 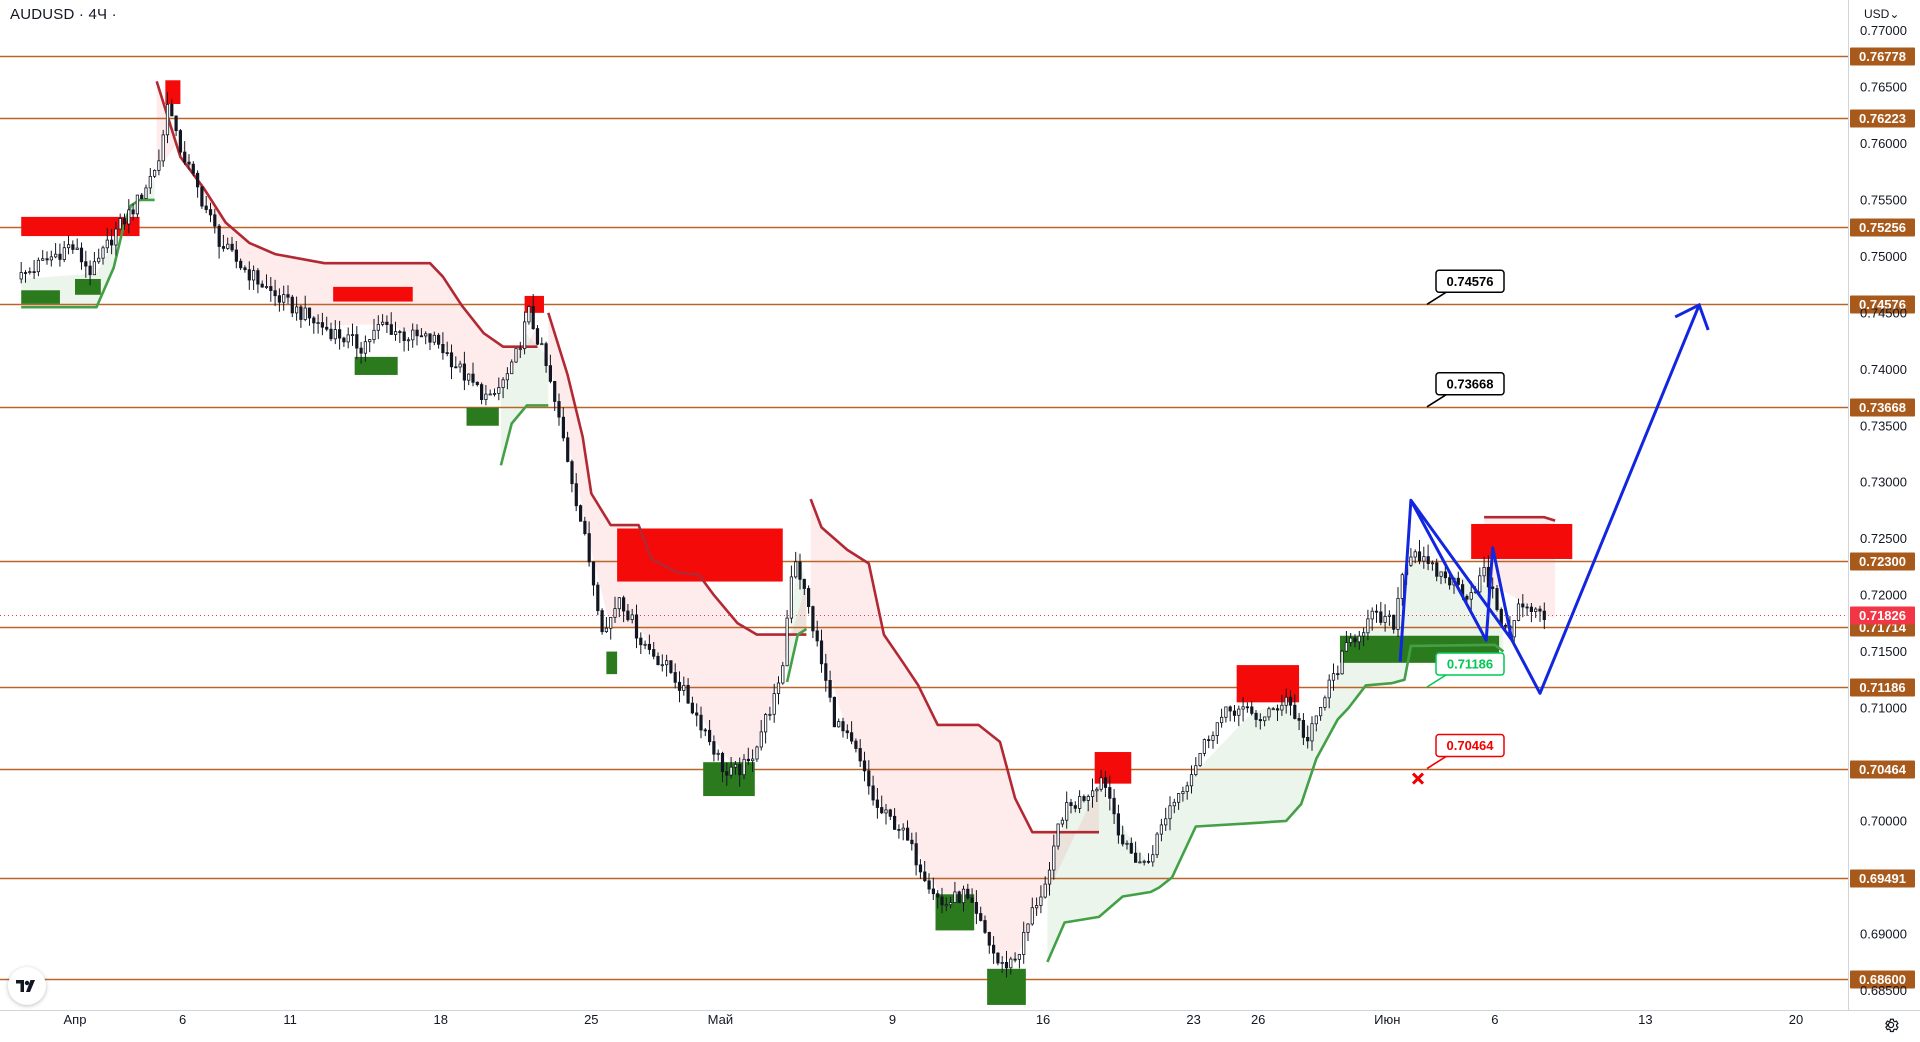 What do you see at coordinates (440, 1019) in the screenshot?
I see `time-tick-label: 18` at bounding box center [440, 1019].